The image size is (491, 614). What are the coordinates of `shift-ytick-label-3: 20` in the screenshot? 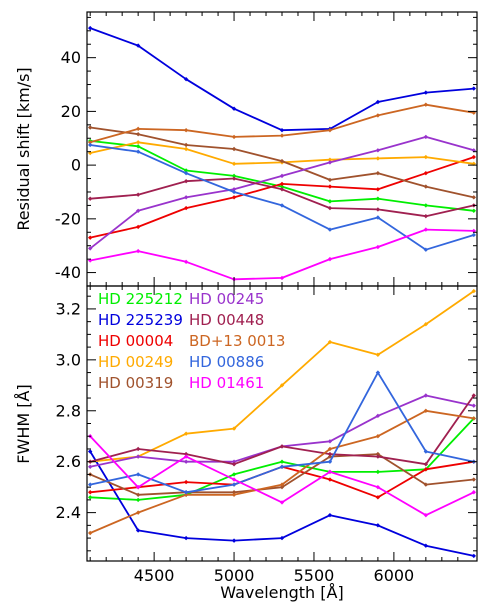 It's located at (71, 111).